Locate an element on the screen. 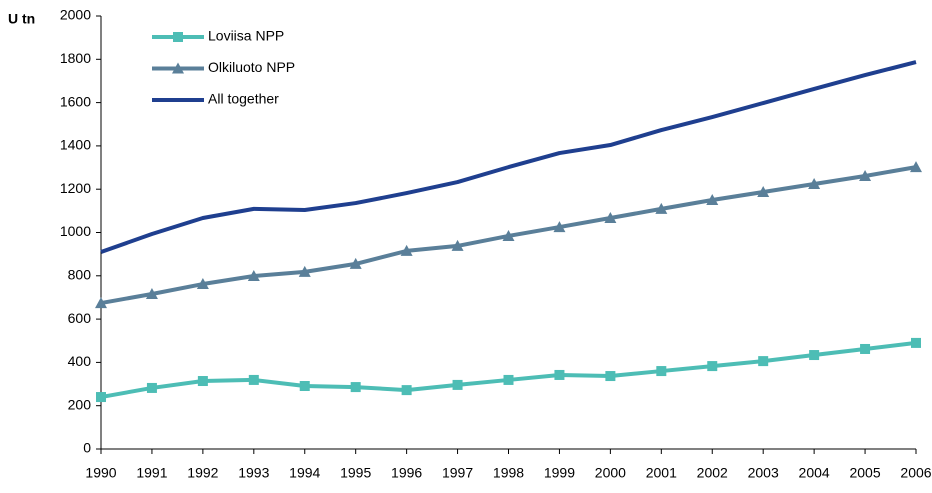 The width and height of the screenshot is (932, 493). x-tick-label: 1993 is located at coordinates (253, 473).